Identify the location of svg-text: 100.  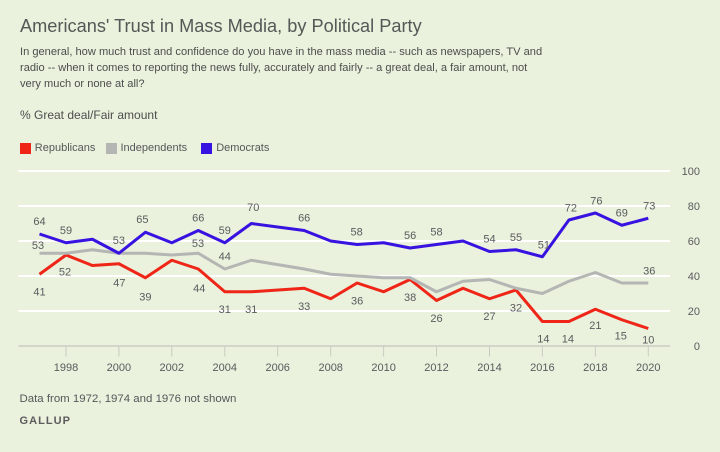
(691, 172).